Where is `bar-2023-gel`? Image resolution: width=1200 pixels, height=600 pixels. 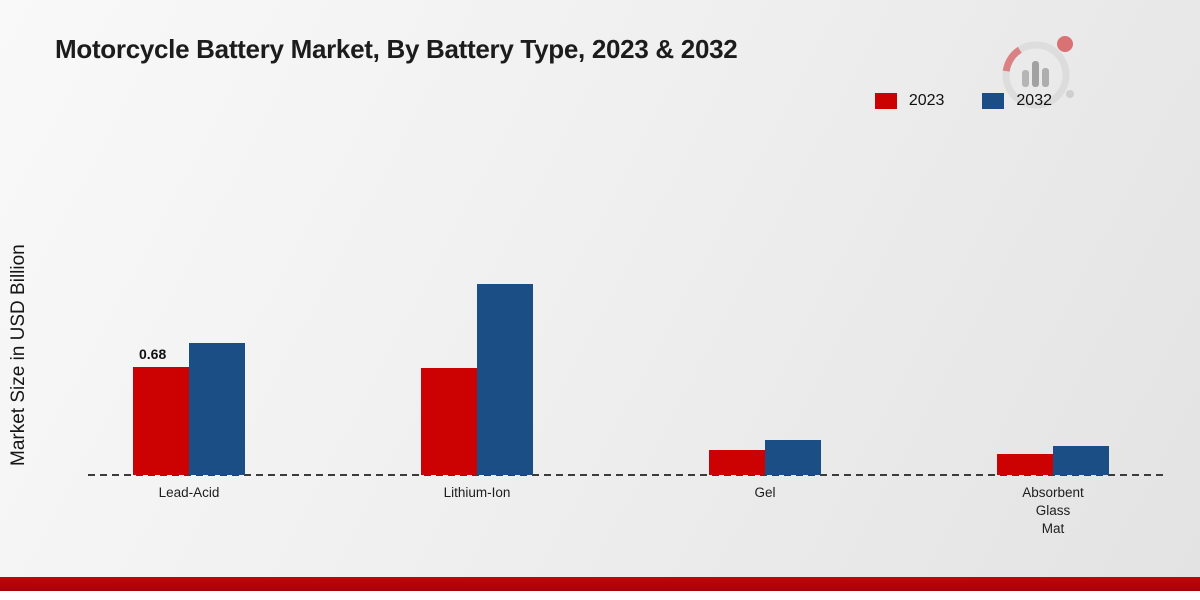
bar-2023-gel is located at coordinates (737, 462).